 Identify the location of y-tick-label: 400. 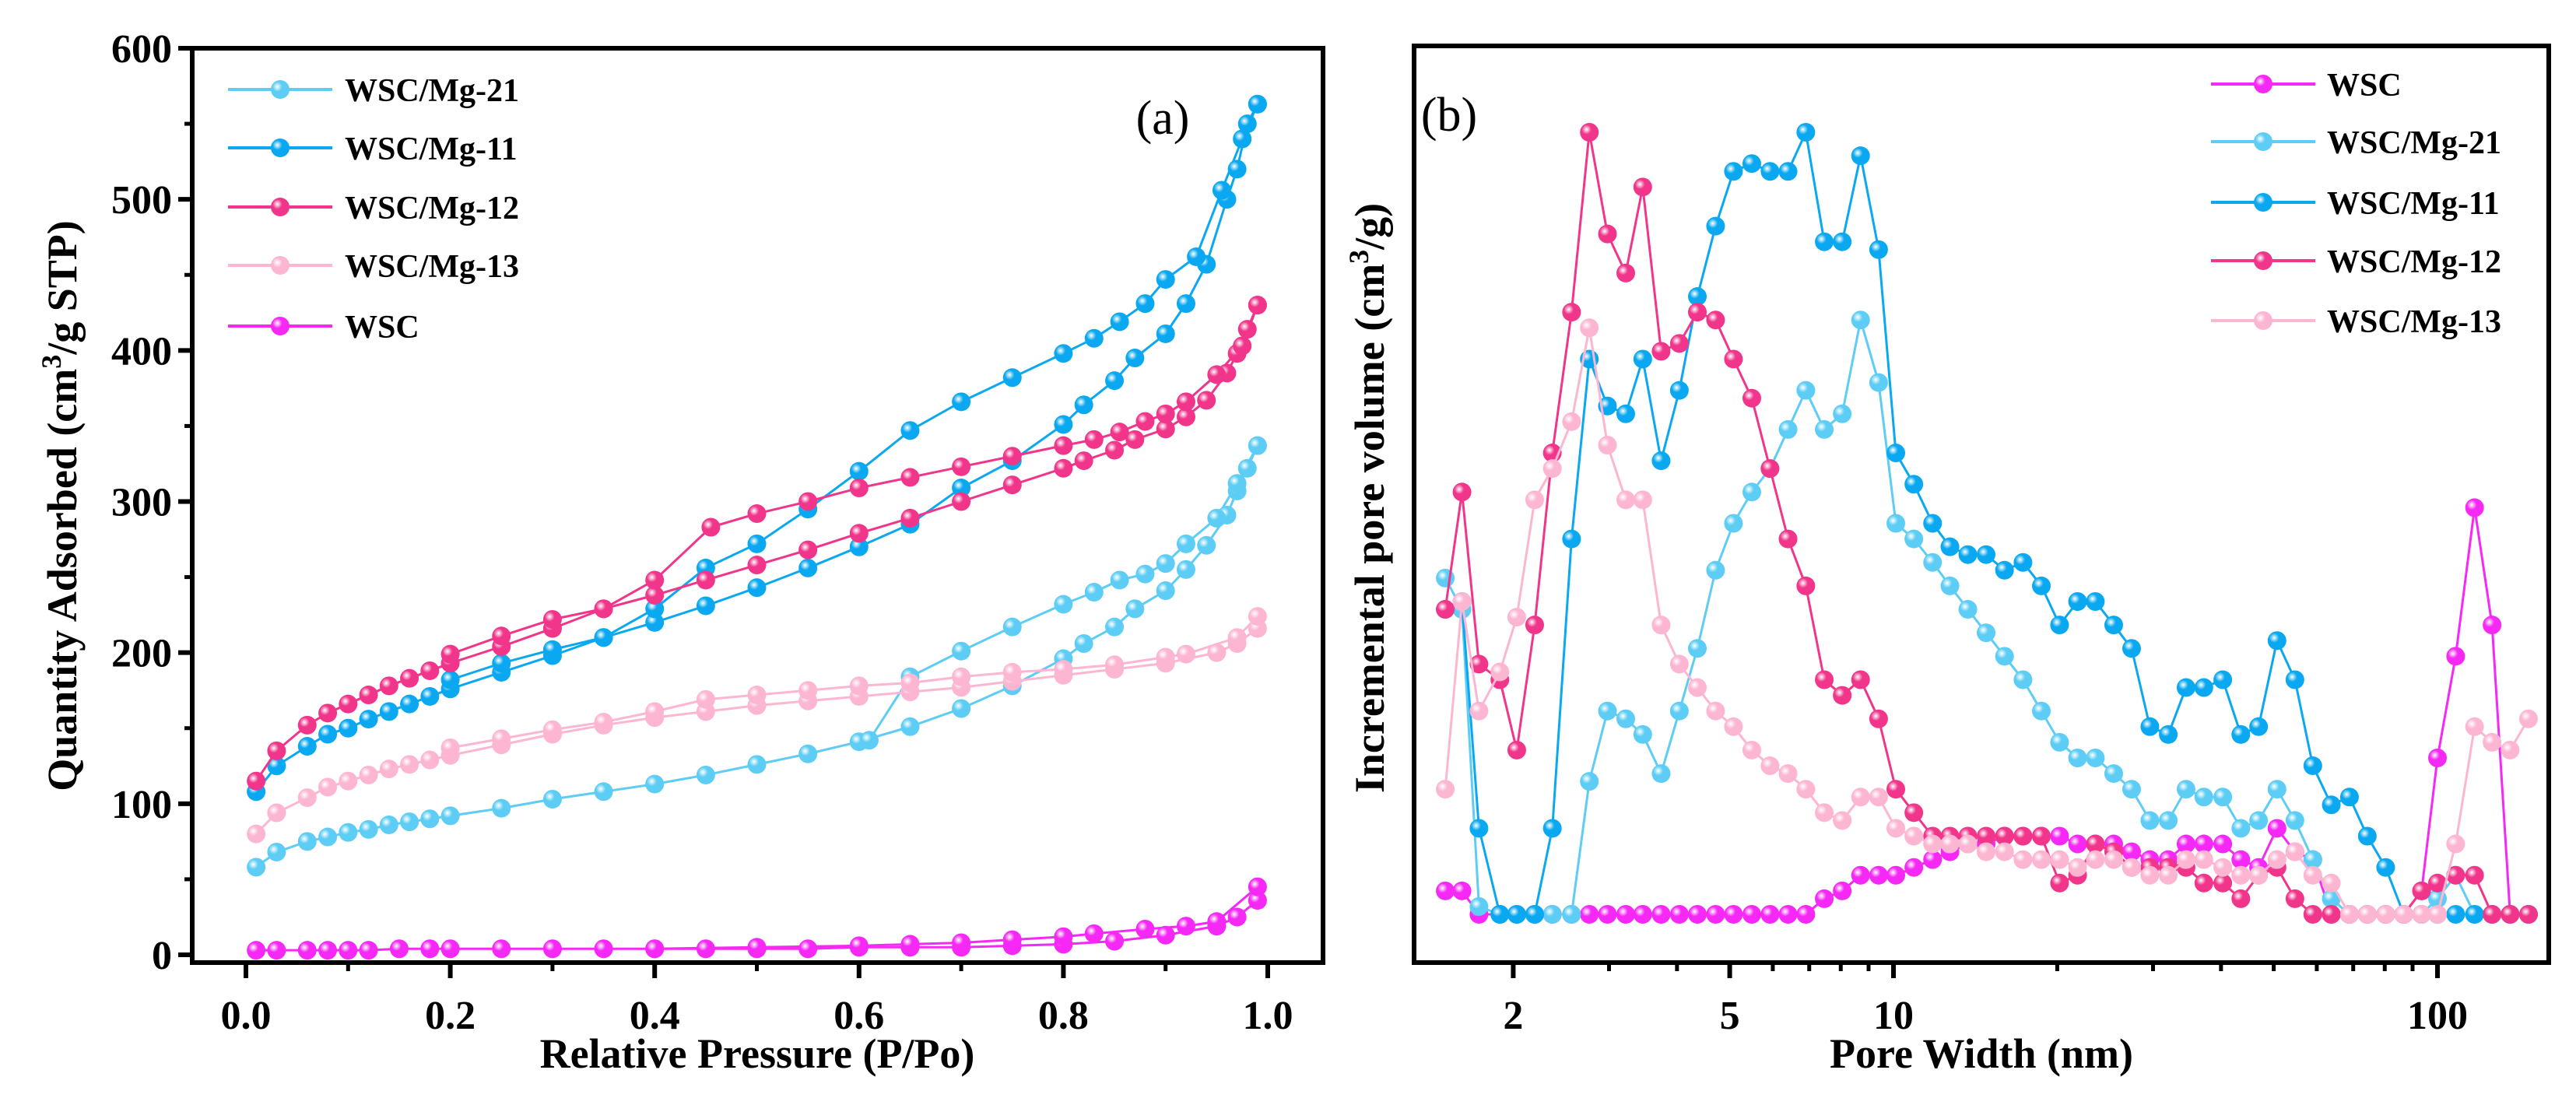
(142, 351).